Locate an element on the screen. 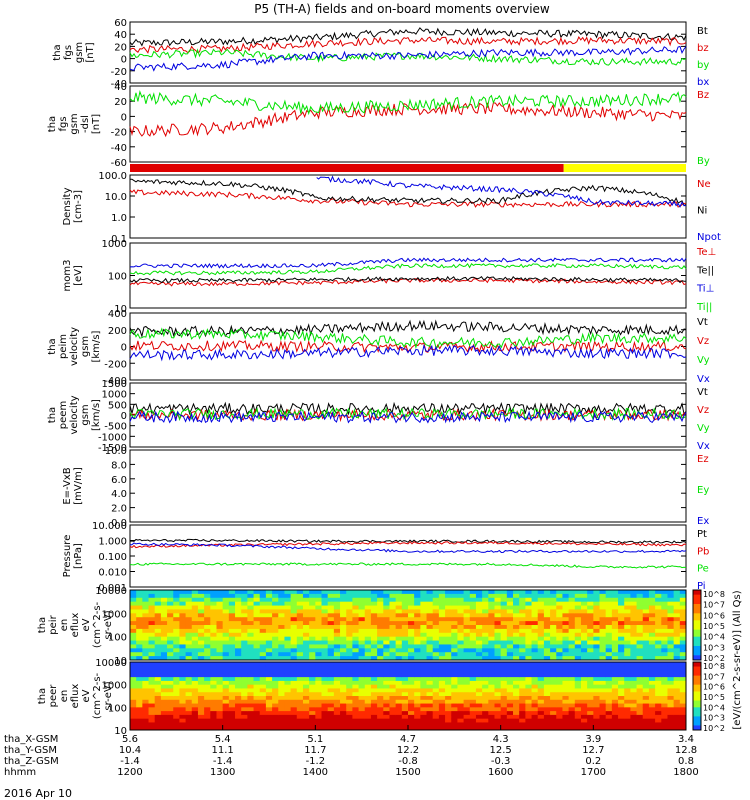 This screenshot has height=800, width=750. legend-Vy: Vy is located at coordinates (703, 428).